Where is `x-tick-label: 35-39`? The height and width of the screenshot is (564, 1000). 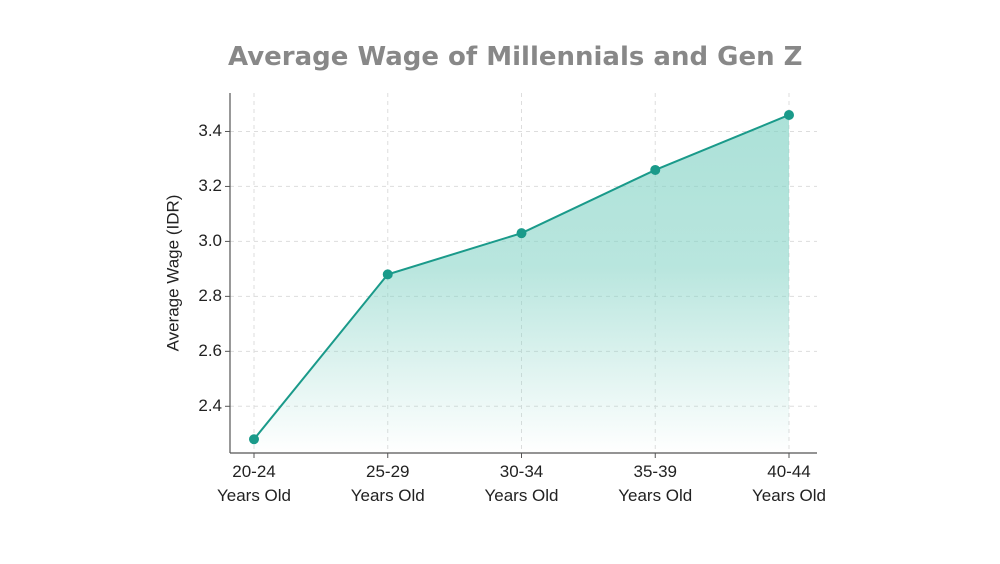 x-tick-label: 35-39 is located at coordinates (655, 471).